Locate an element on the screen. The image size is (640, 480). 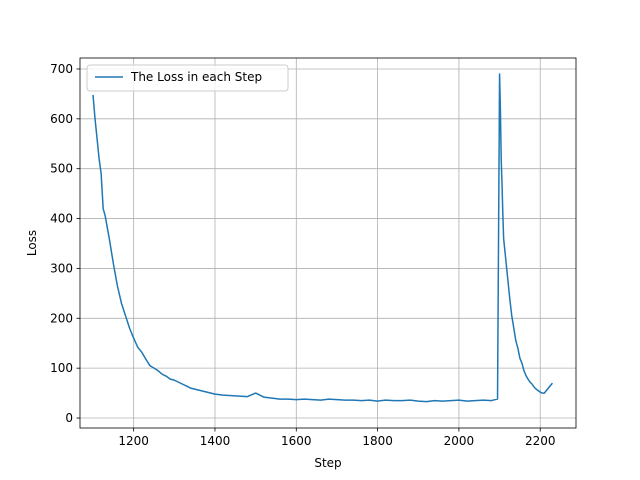
x-tick-label: 1400 is located at coordinates (215, 441).